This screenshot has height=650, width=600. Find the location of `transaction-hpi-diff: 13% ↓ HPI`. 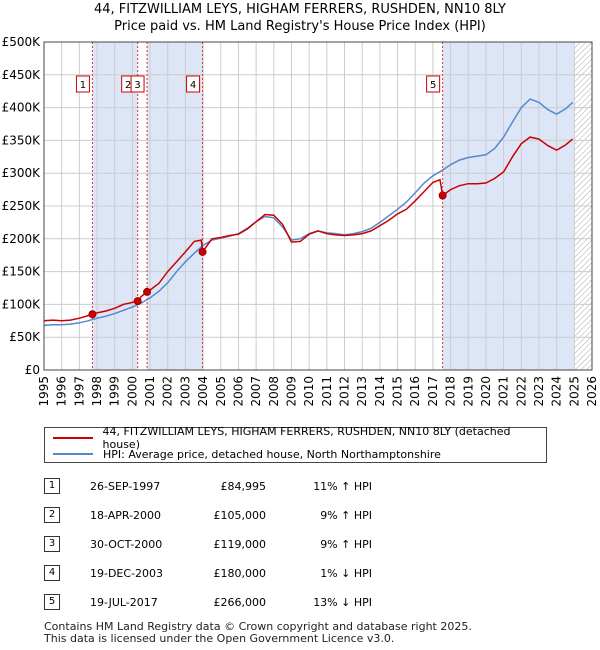

transaction-hpi-diff: 13% ↓ HPI is located at coordinates (342, 602).